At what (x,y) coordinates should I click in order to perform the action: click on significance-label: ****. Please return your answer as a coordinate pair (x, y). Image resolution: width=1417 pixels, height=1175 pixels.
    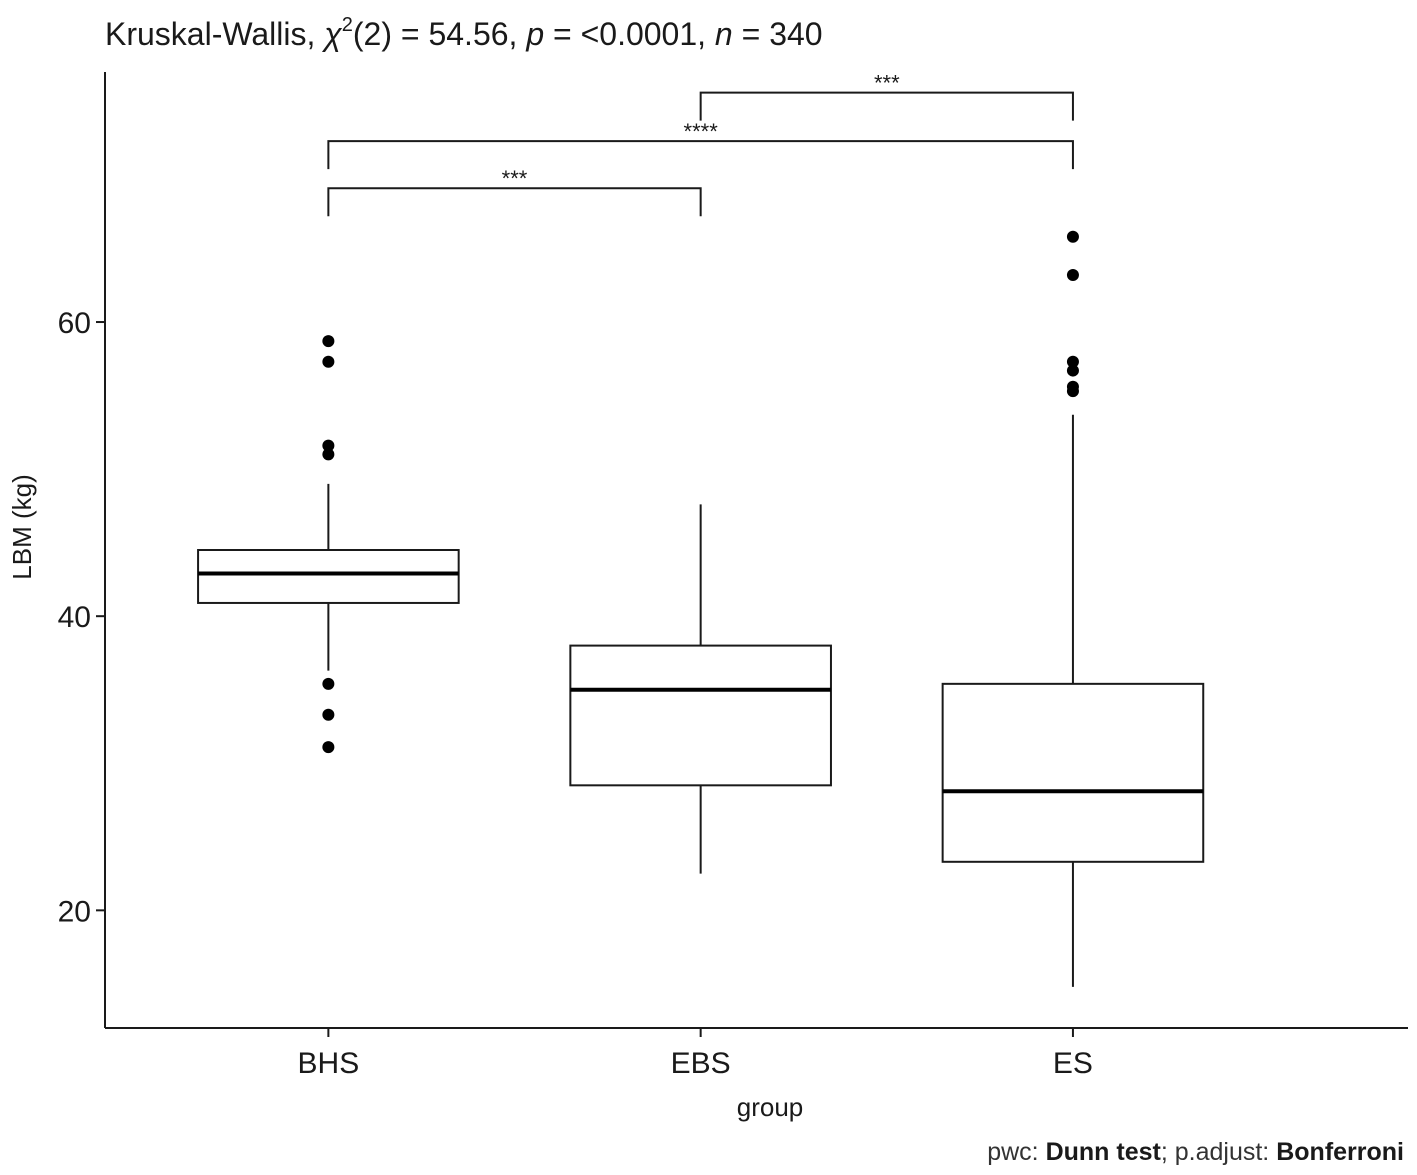
    Looking at the image, I should click on (701, 131).